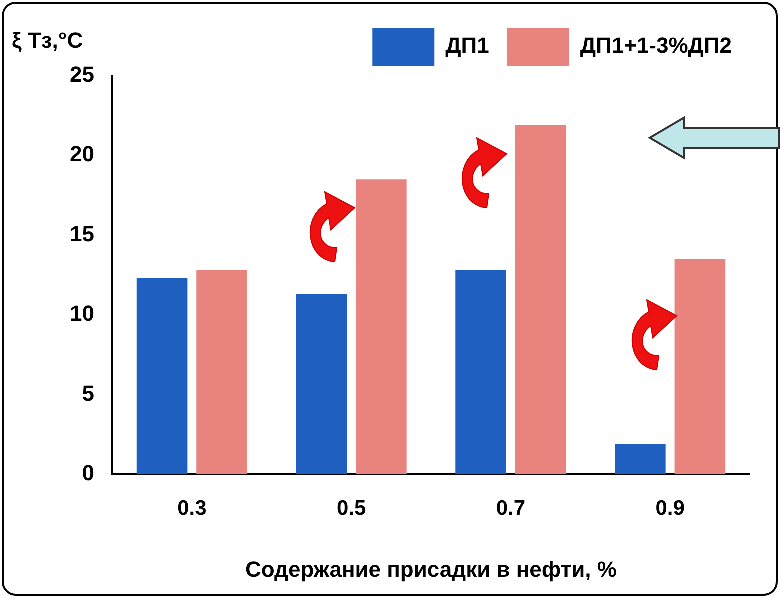  What do you see at coordinates (88, 393) in the screenshot?
I see `y-tick-label: 5` at bounding box center [88, 393].